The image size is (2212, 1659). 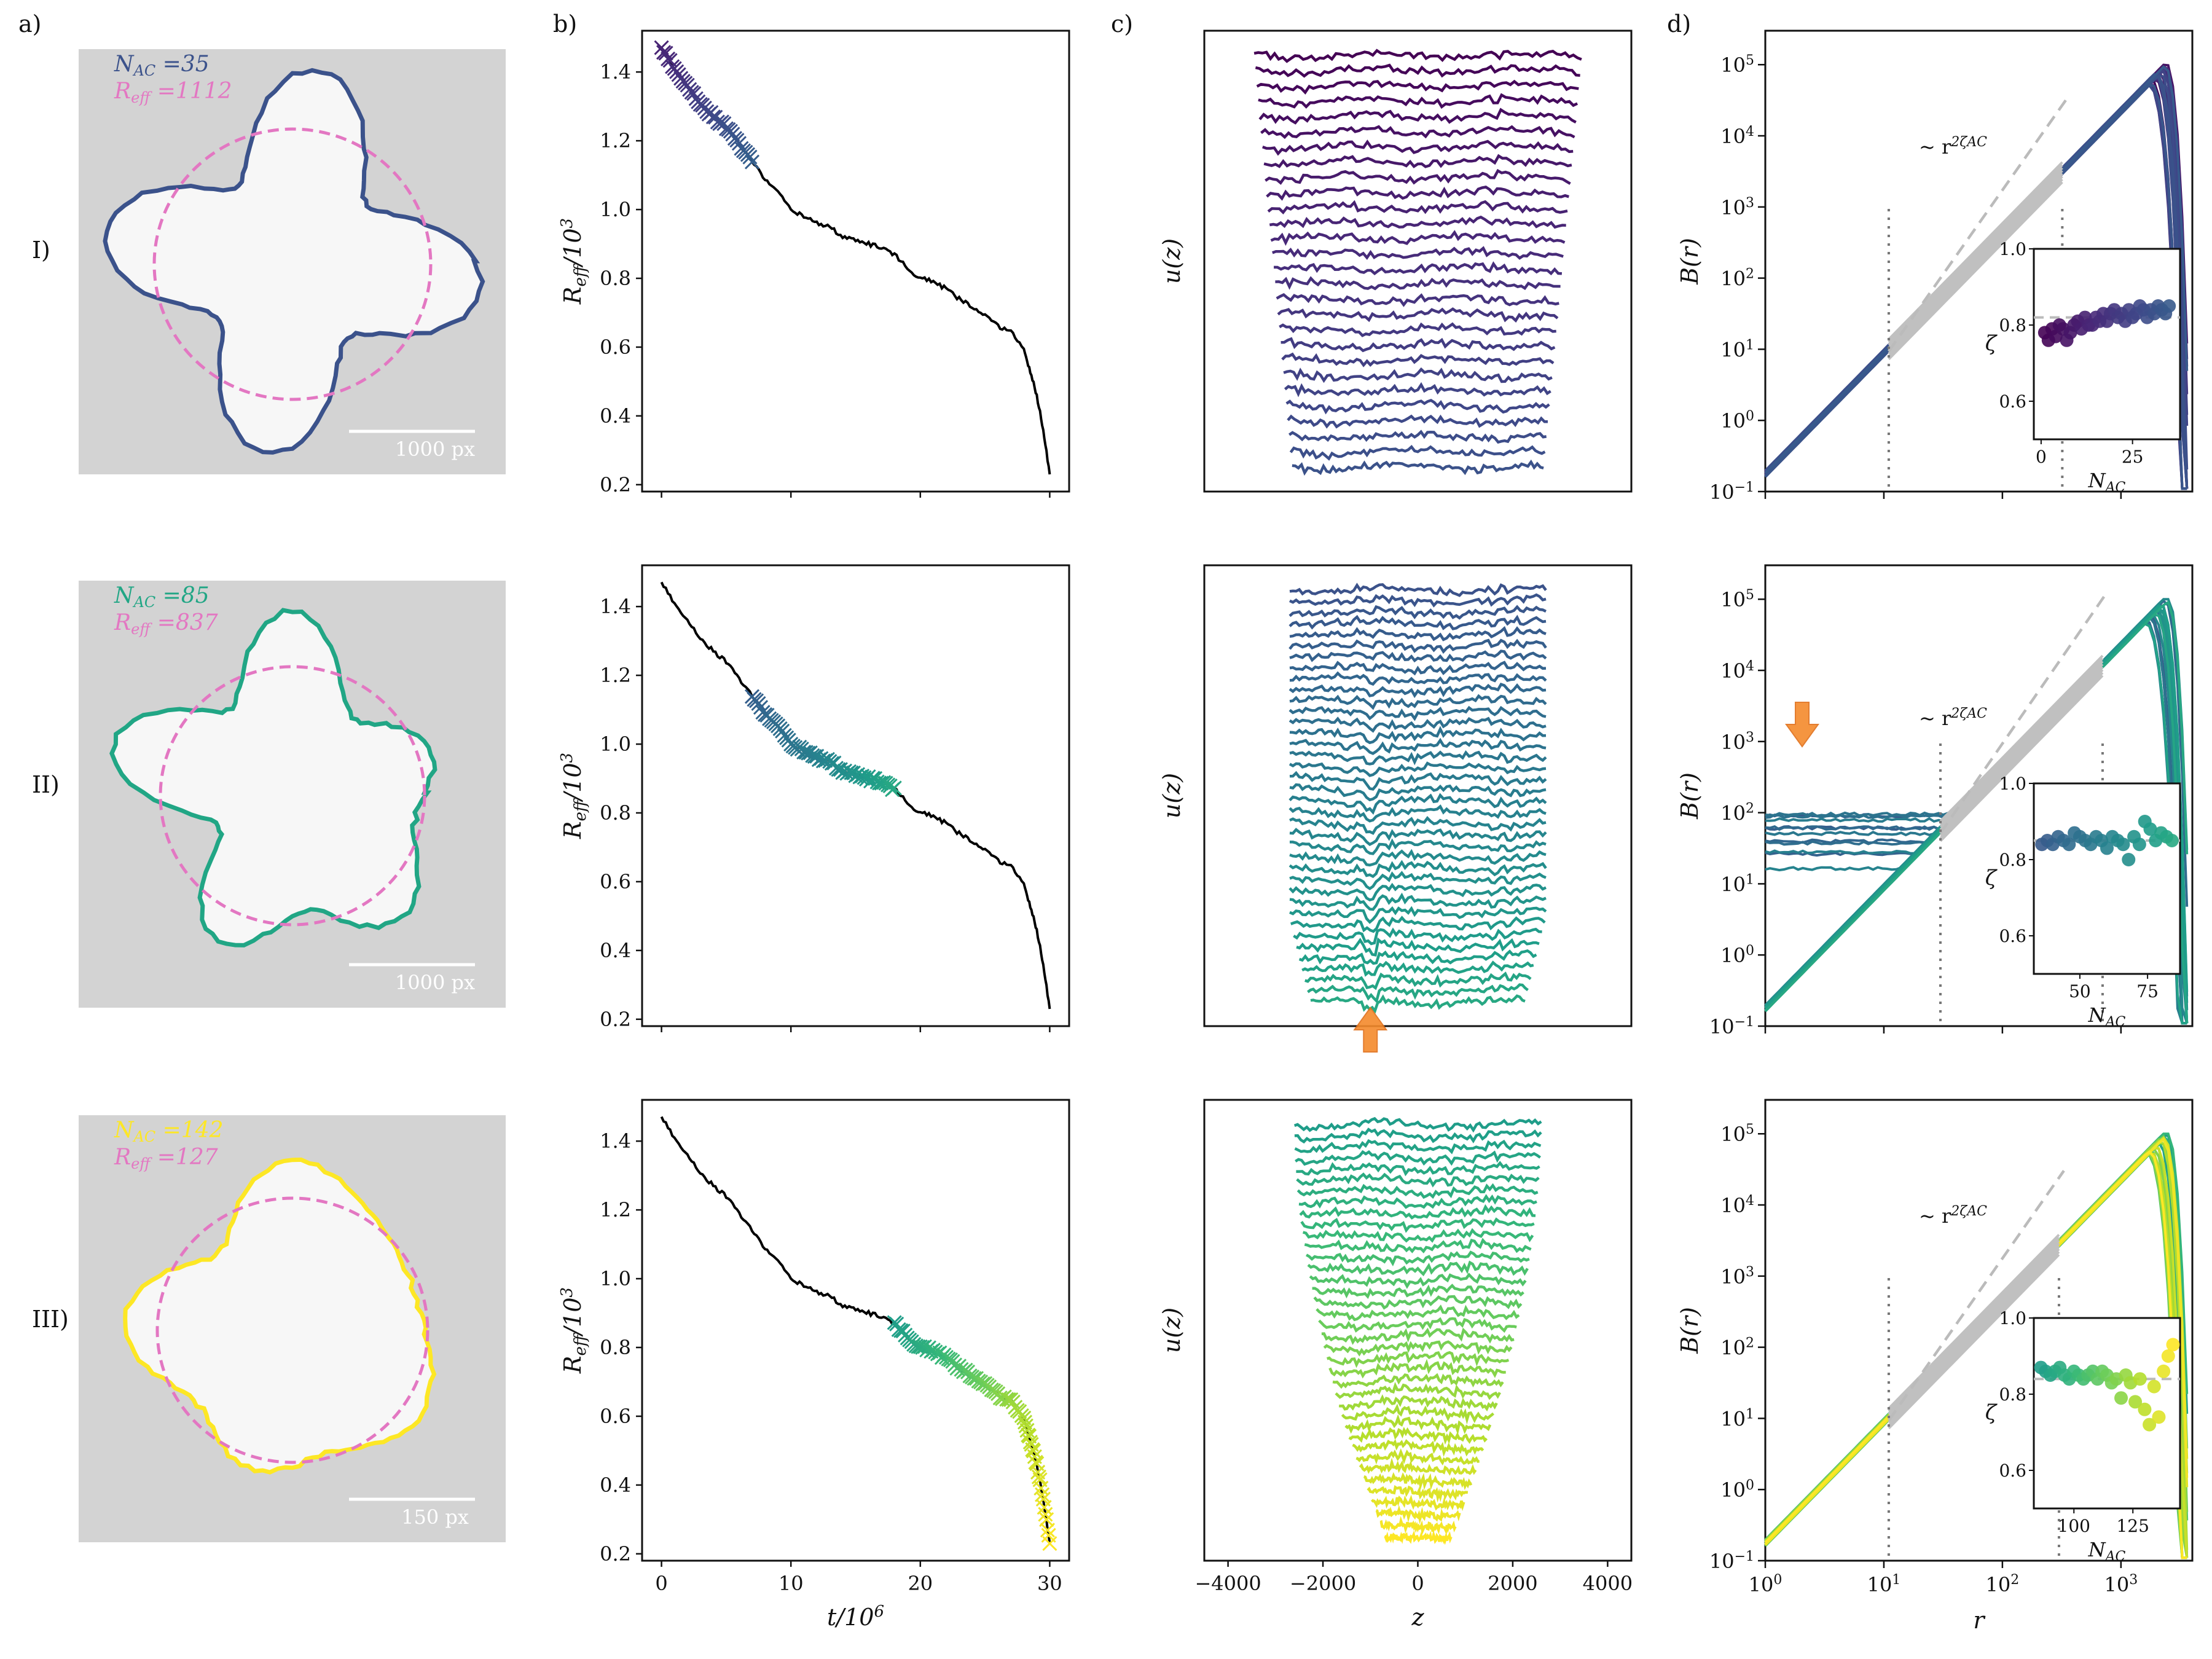 I want to click on x-axis-label: z, so click(x=1417, y=1617).